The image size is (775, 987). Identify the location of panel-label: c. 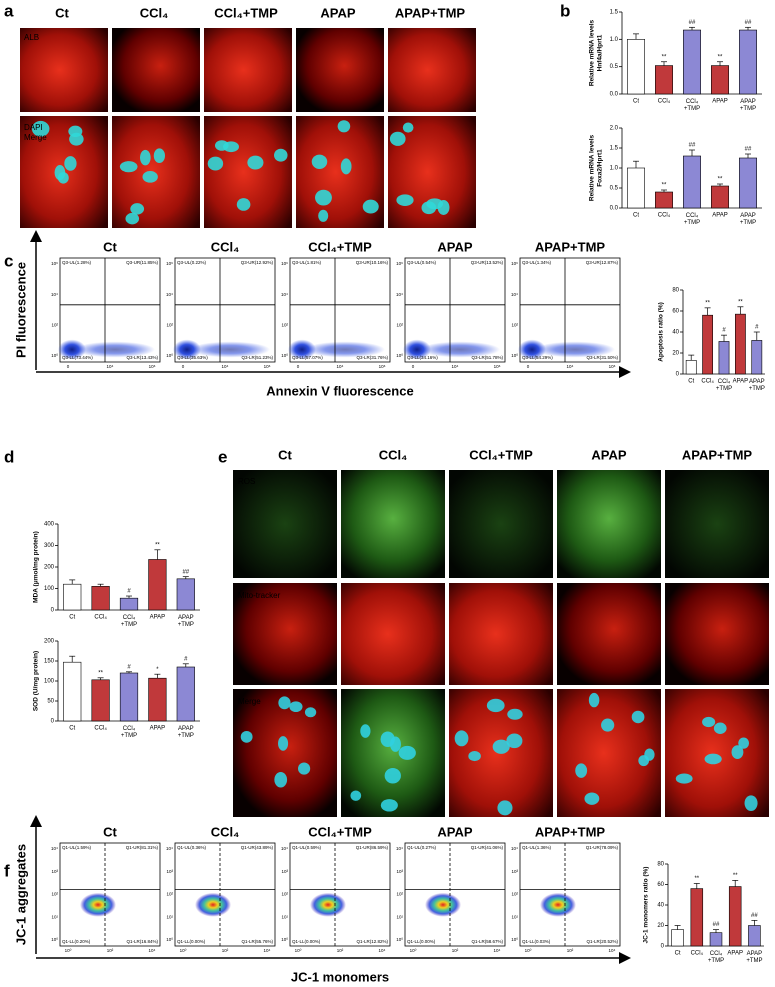
(8, 260).